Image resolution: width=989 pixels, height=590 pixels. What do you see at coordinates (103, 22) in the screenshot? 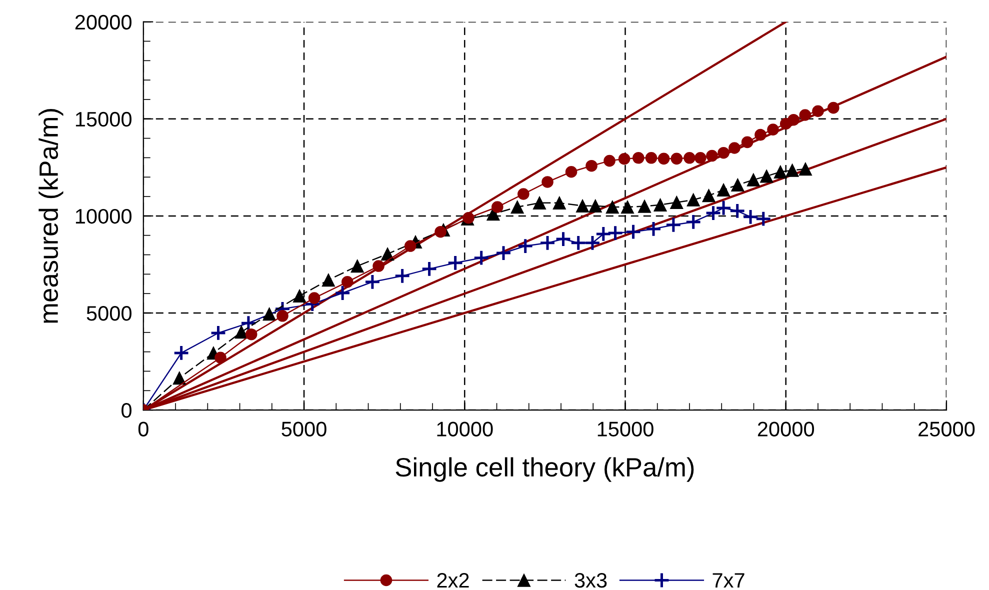
I see `y-tick-label: 20000` at bounding box center [103, 22].